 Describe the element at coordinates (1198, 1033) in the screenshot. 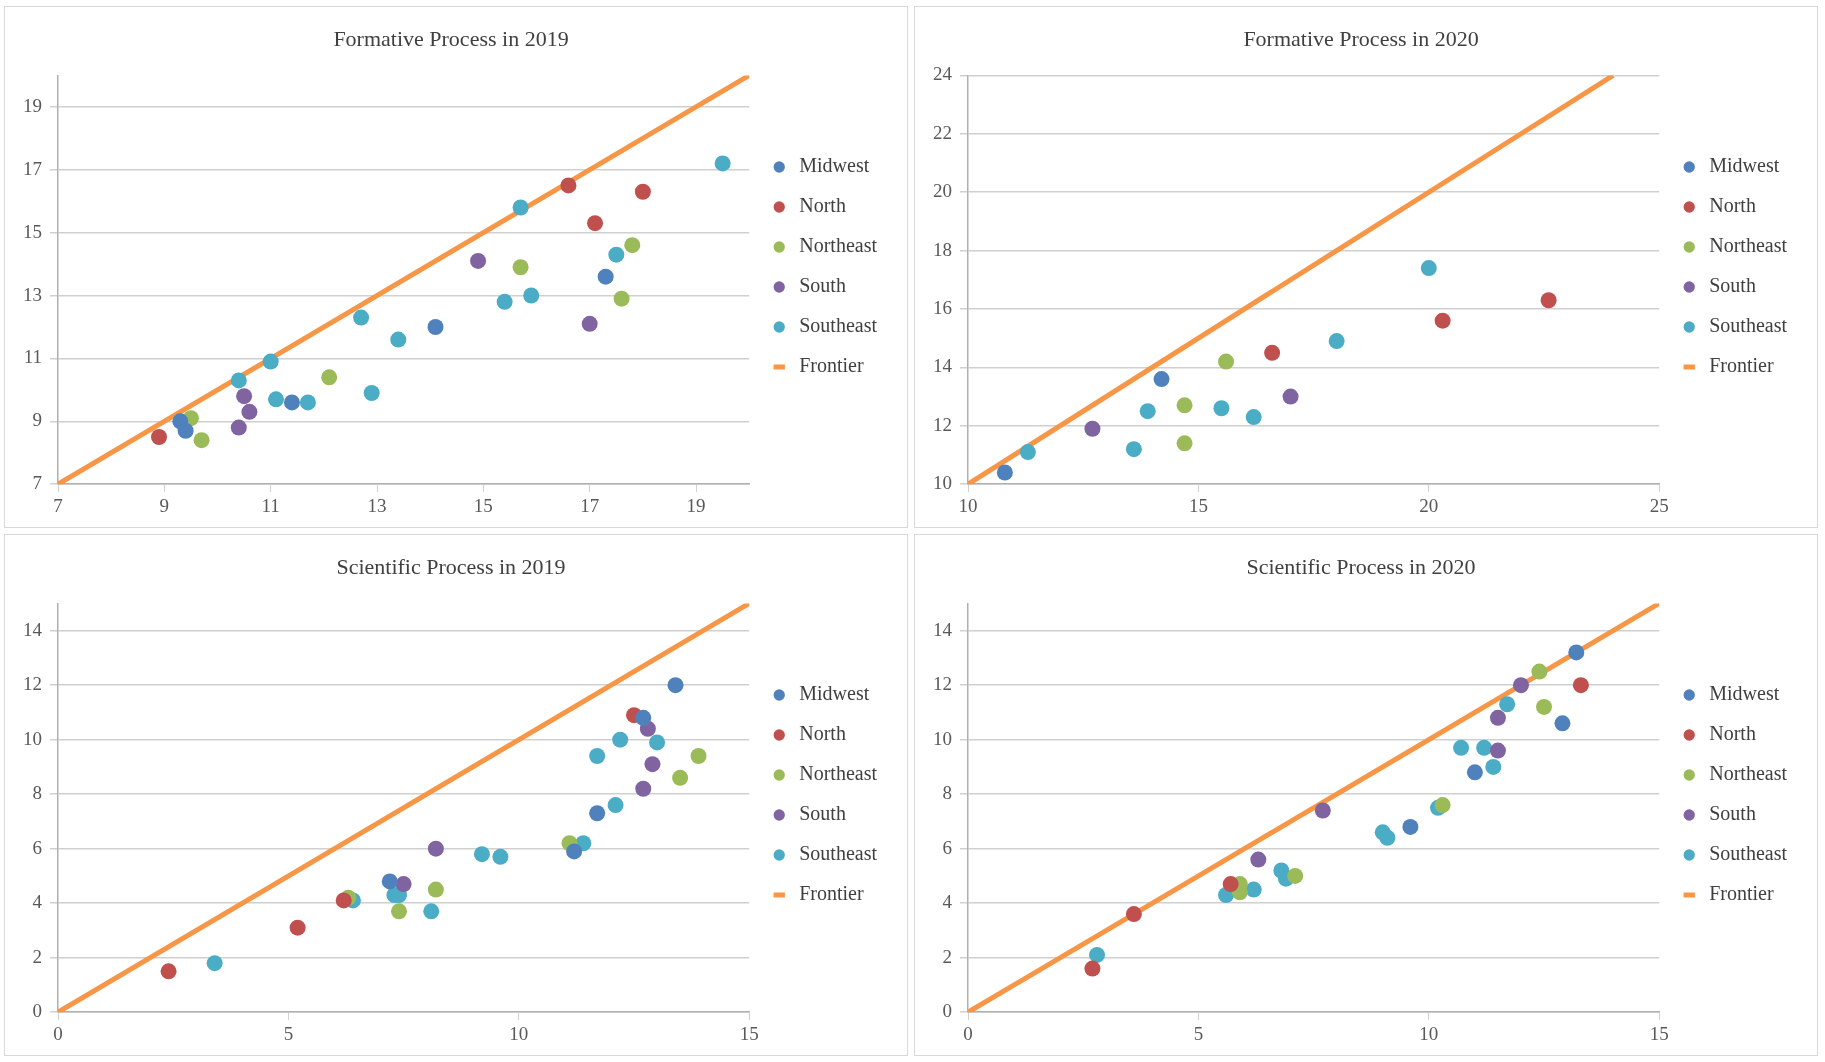

I see `x-tick-label: 5` at that location.